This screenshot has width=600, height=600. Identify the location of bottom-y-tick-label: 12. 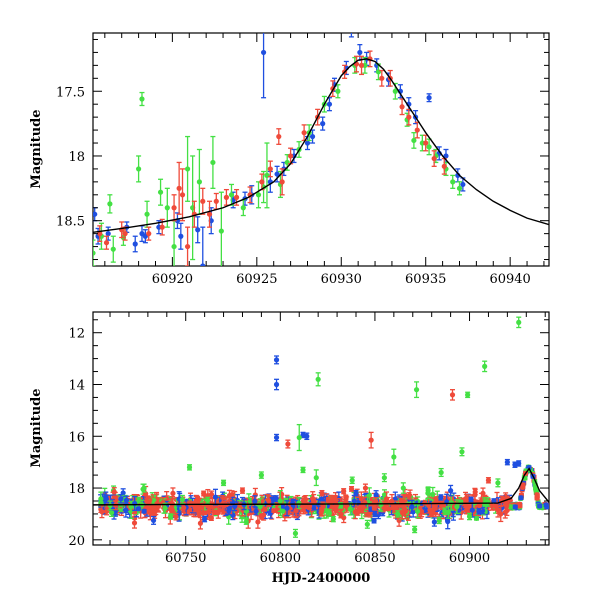
(76, 334).